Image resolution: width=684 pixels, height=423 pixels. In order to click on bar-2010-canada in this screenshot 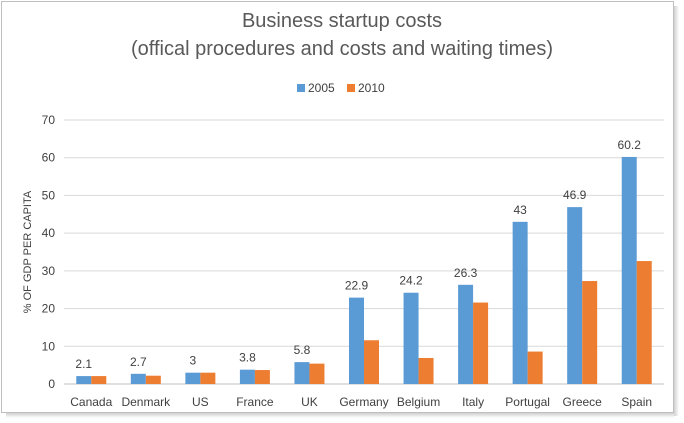, I will do `click(99, 380)`.